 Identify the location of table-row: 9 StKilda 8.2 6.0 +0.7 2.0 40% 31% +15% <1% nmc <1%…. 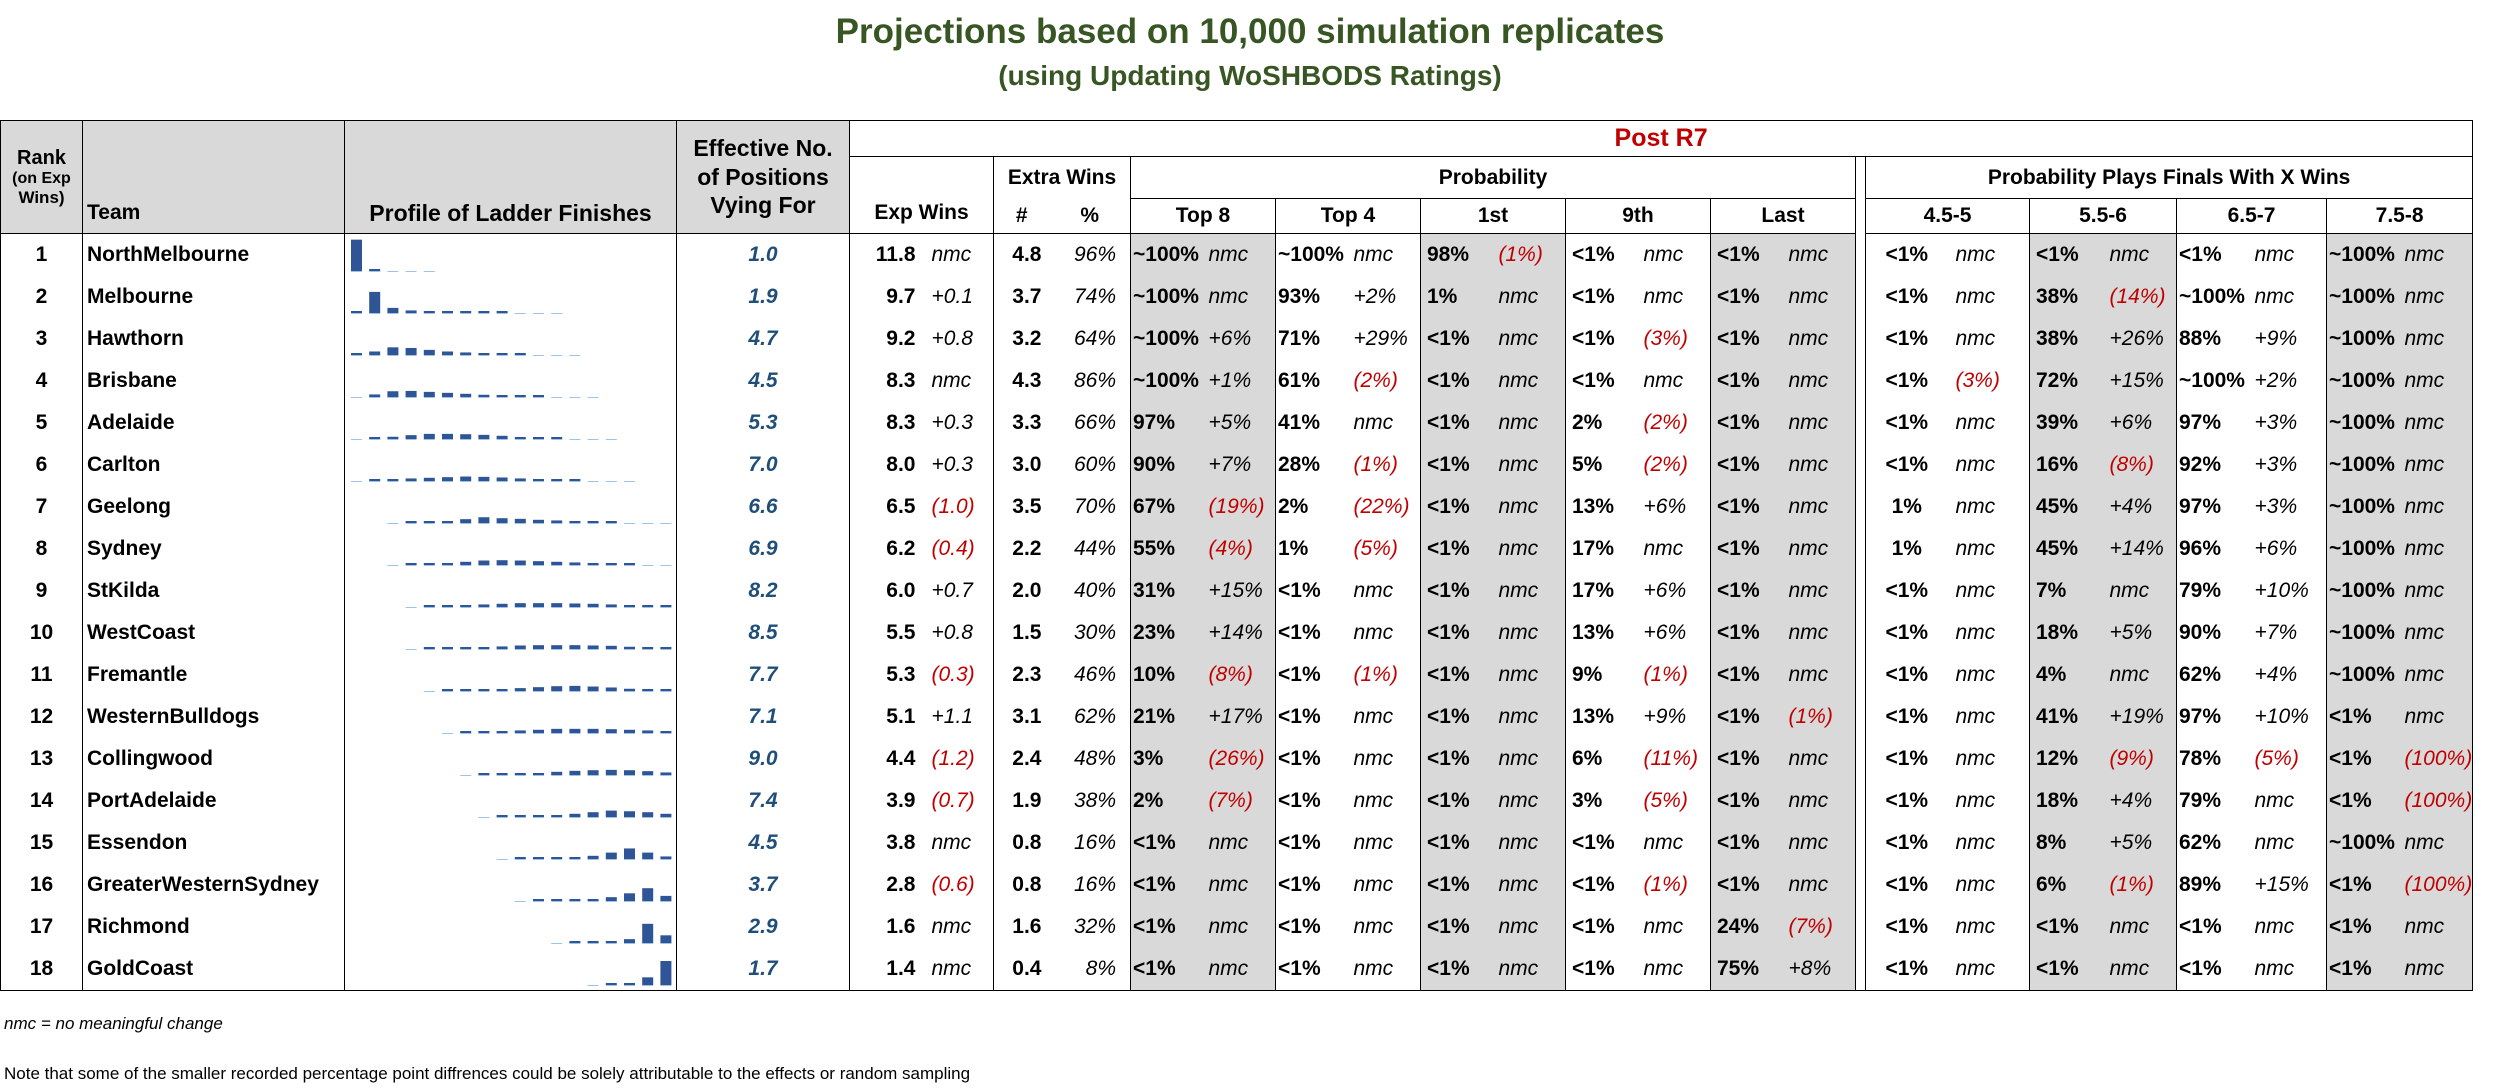
(1237, 591).